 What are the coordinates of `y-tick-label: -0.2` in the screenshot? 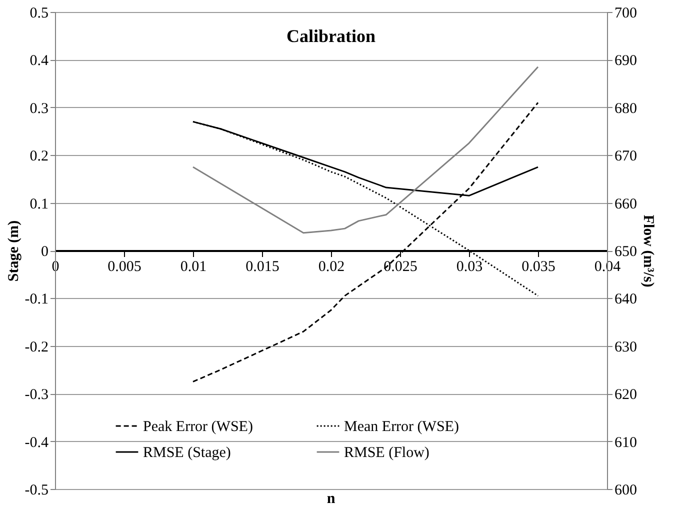 It's located at (36, 347).